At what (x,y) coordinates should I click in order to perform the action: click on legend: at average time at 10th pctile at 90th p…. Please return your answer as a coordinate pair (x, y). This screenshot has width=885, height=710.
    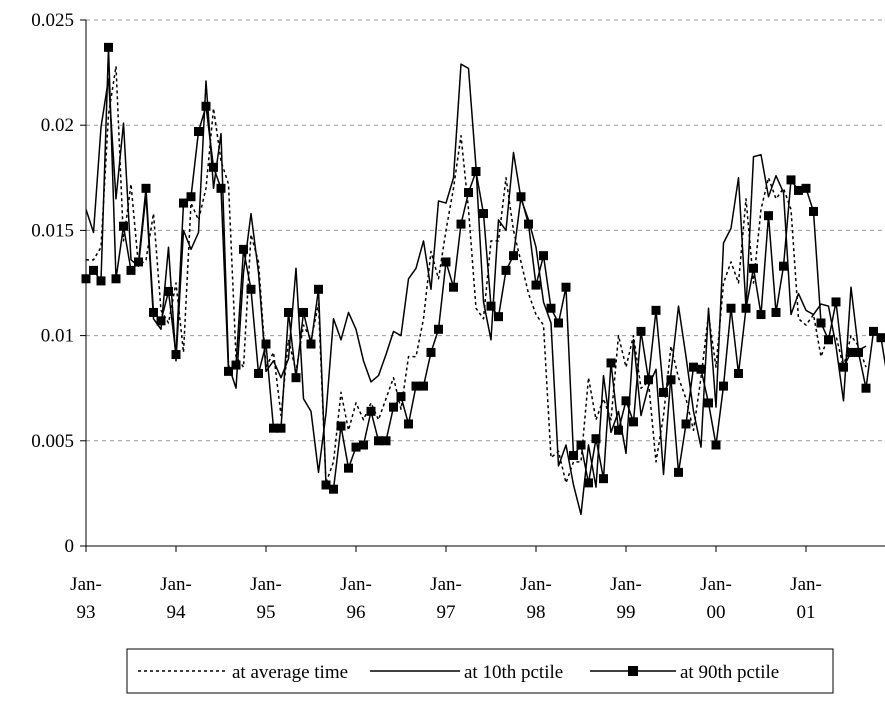
    Looking at the image, I should click on (480, 671).